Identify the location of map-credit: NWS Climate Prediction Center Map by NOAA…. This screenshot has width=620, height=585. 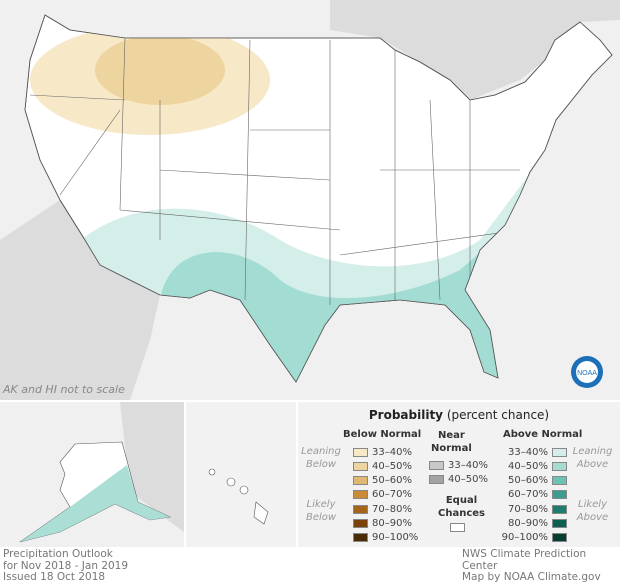
(531, 565).